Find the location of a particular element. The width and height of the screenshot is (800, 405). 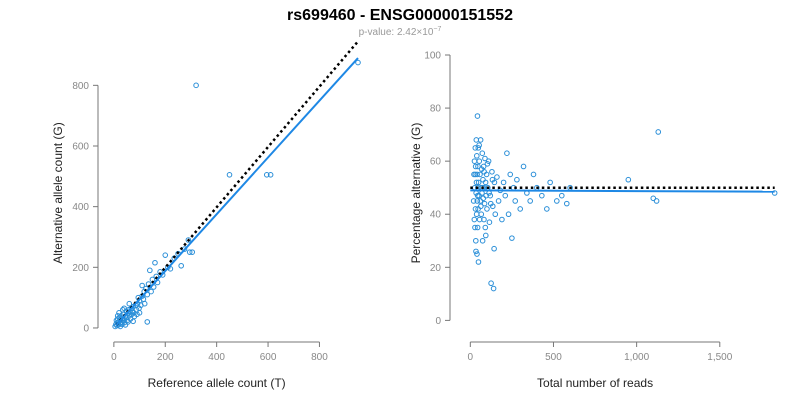

y-tick-label: 800 is located at coordinates (80, 86).